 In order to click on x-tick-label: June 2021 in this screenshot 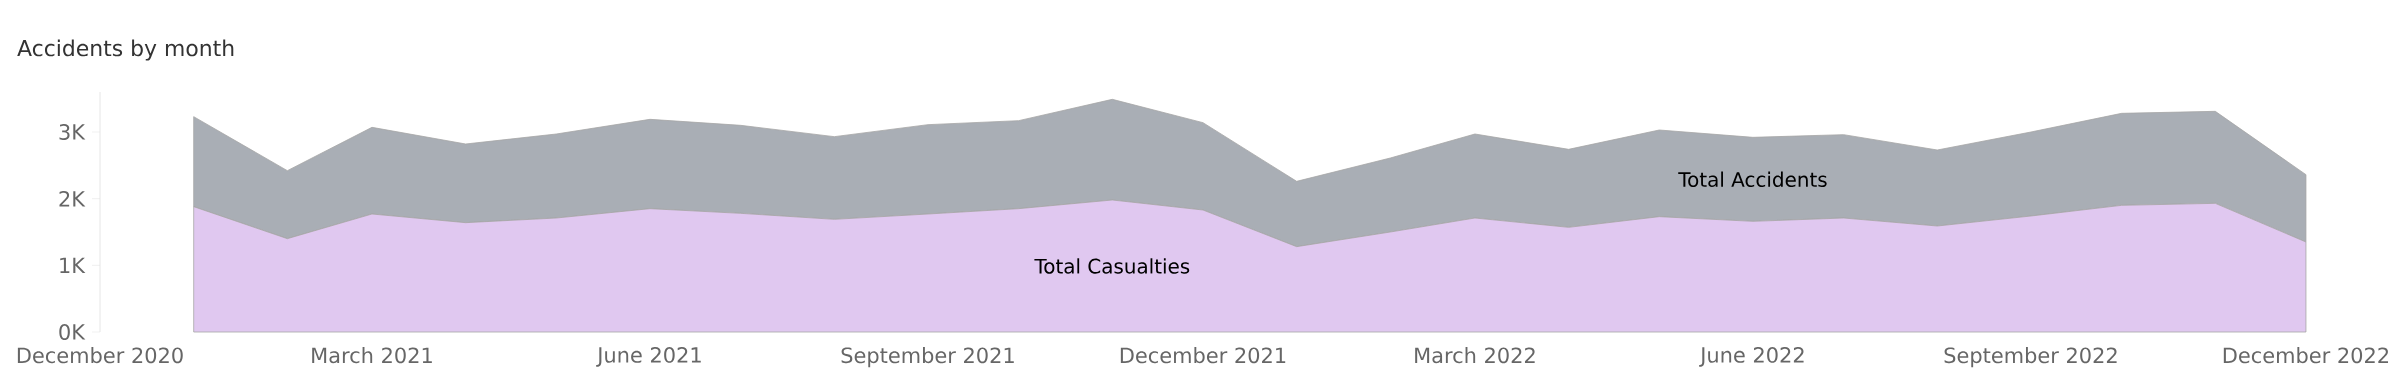, I will do `click(648, 357)`.